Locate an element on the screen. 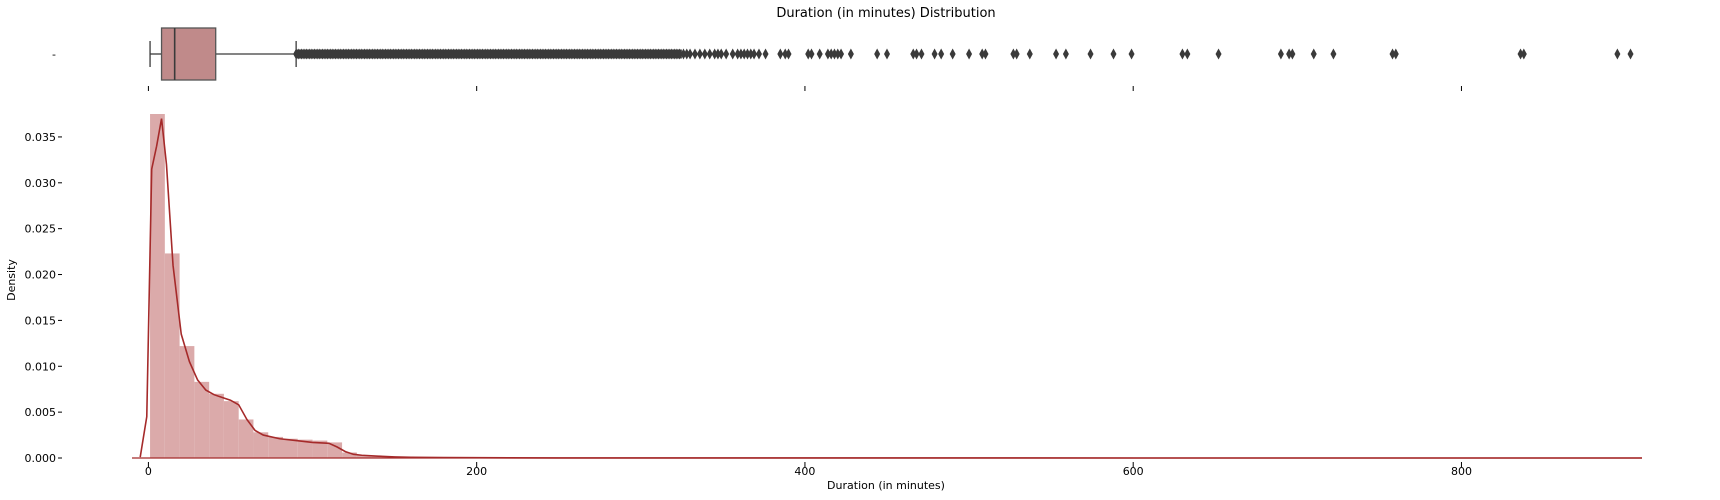  histogram-ytick-label: 0.020 is located at coordinates (41, 275).